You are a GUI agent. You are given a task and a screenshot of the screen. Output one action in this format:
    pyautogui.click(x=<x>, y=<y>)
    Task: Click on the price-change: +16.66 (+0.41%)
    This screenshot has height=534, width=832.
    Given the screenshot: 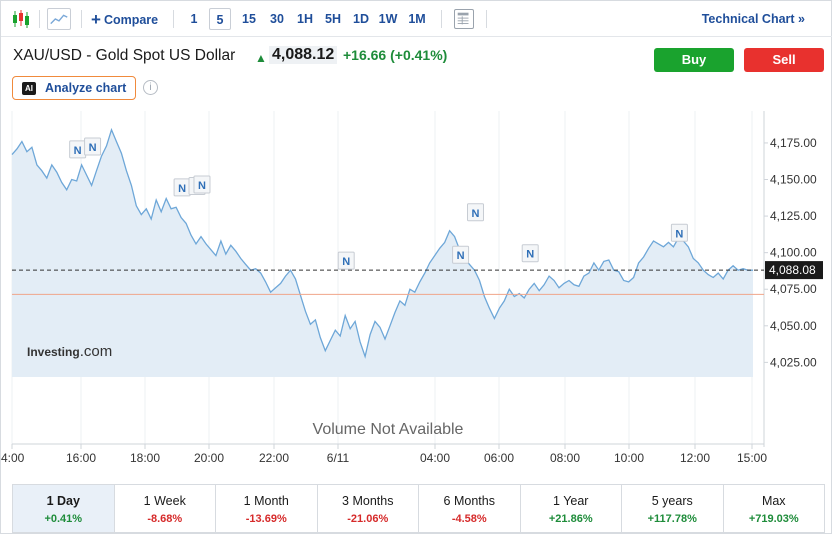 What is the action you would take?
    pyautogui.click(x=395, y=55)
    